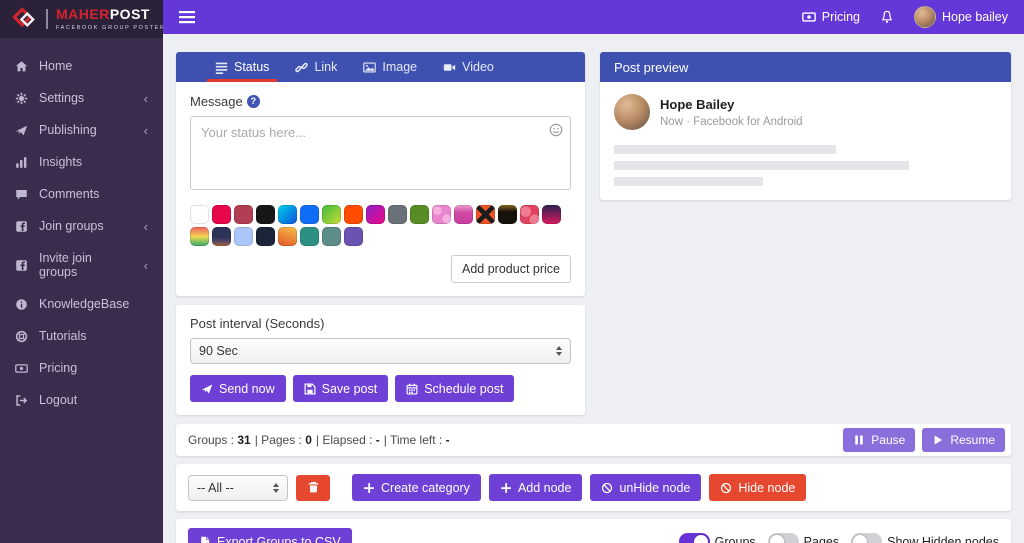 This screenshot has width=1024, height=543. Describe the element at coordinates (632, 112) in the screenshot. I see `preview-avatar` at that location.